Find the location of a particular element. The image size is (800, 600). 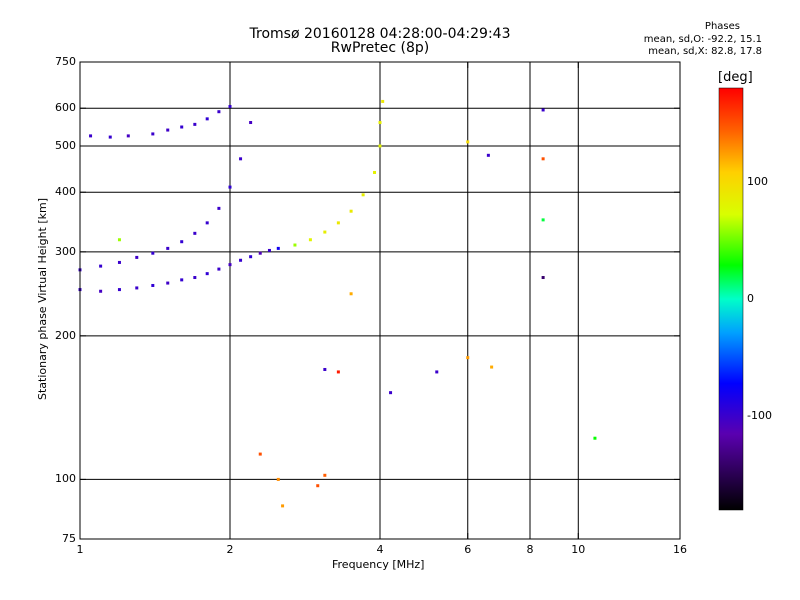

y-axis-label: Stationary phase Virtual Height [km] is located at coordinates (42, 298).